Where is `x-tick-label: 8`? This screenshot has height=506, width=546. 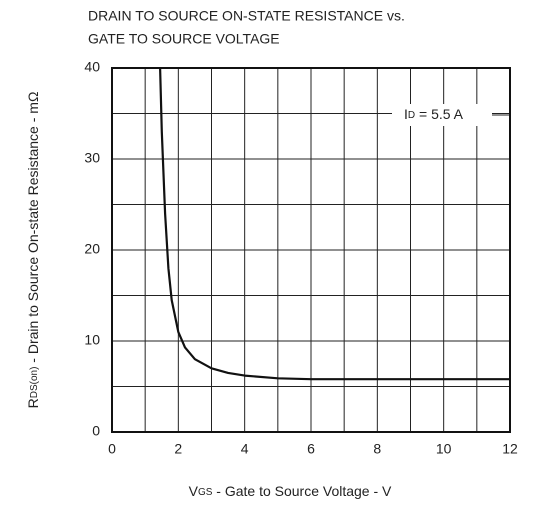 x-tick-label: 8 is located at coordinates (377, 449).